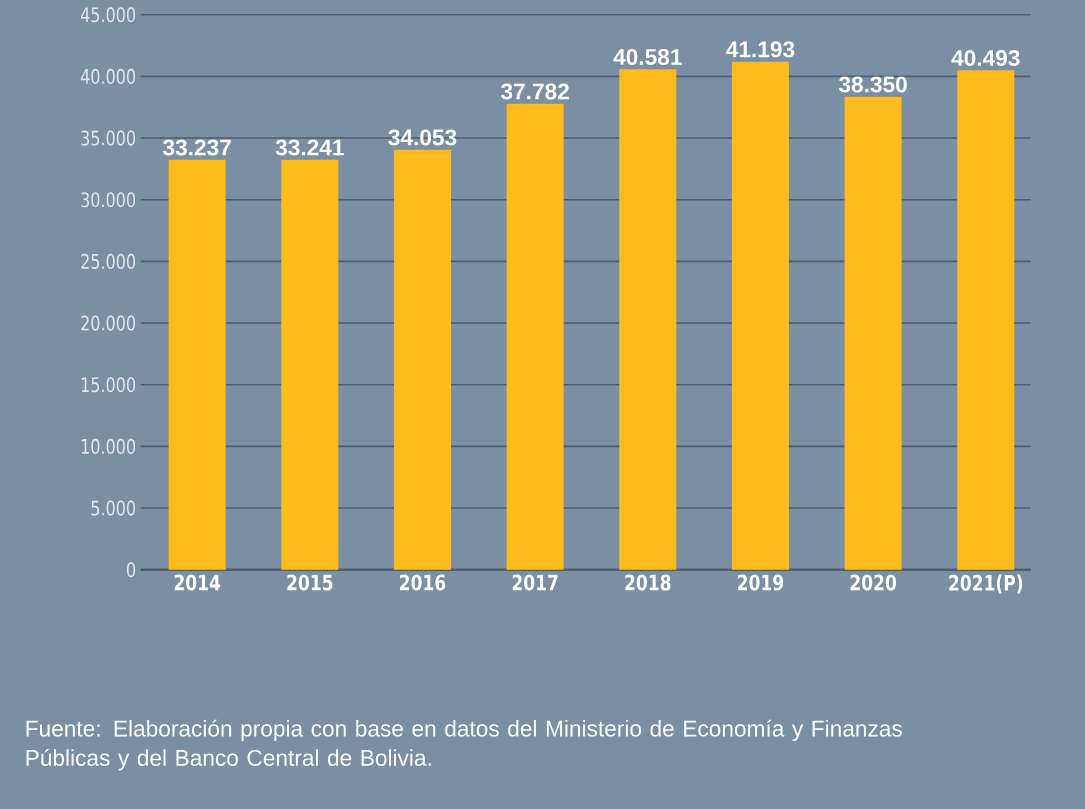 This screenshot has width=1085, height=809. Describe the element at coordinates (422, 137) in the screenshot. I see `data-label: 34.053` at that location.